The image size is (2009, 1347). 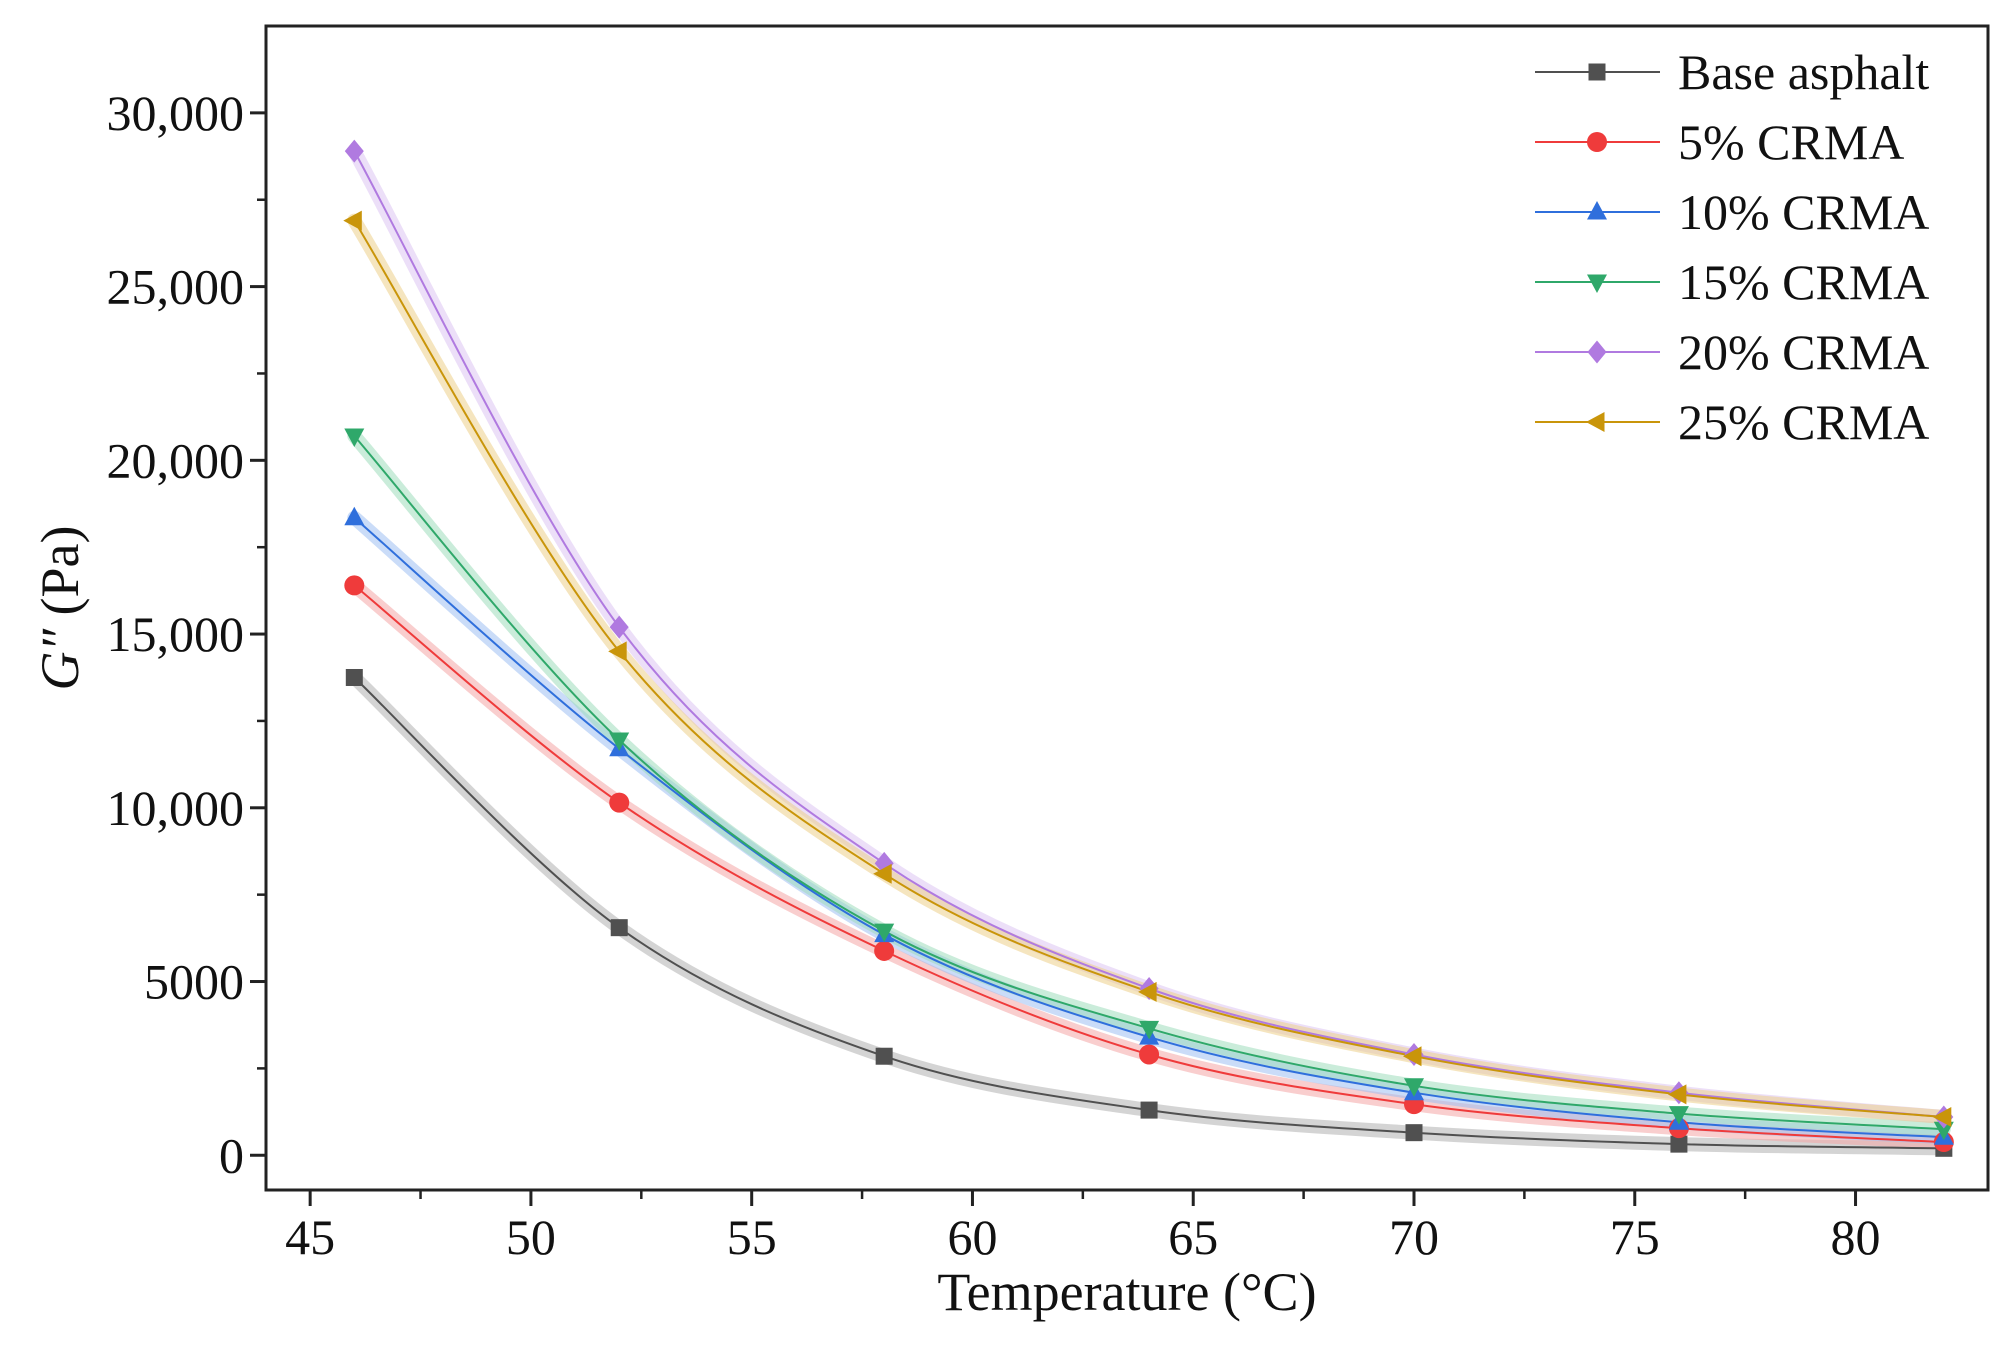 What do you see at coordinates (1126, 1292) in the screenshot?
I see `x-axis-title: Temperature (°C)` at bounding box center [1126, 1292].